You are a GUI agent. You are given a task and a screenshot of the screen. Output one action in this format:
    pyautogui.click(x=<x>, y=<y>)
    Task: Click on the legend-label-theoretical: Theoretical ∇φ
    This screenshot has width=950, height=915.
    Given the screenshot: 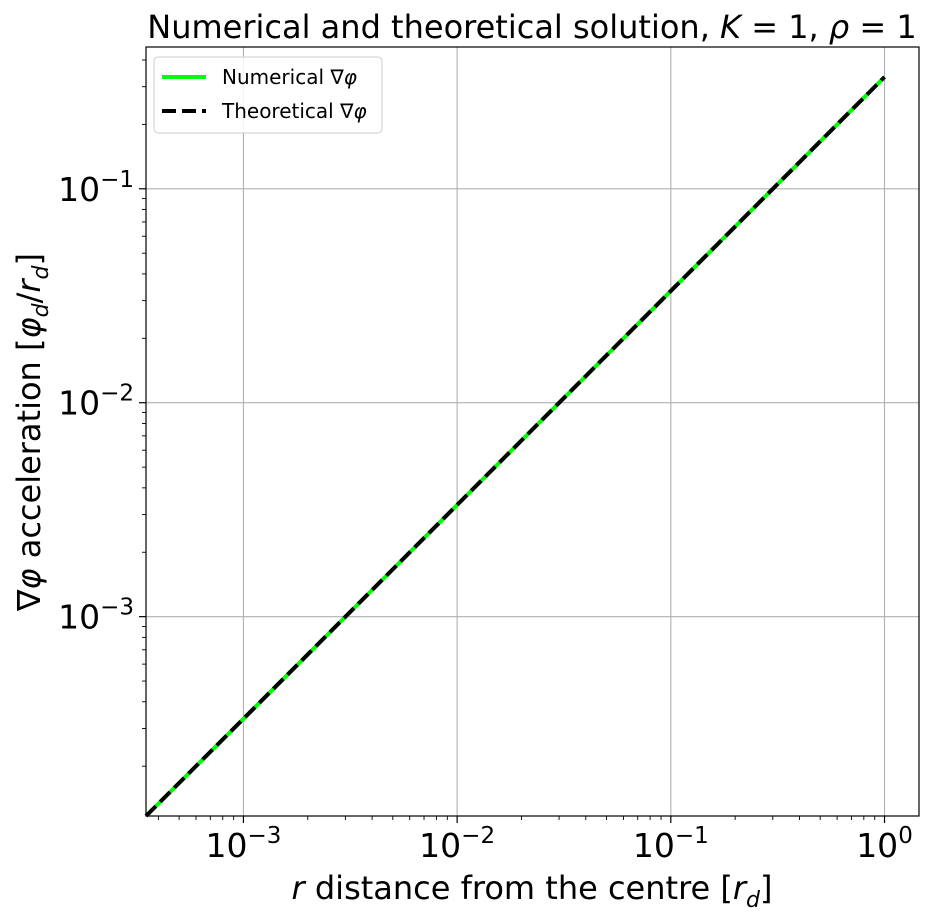 What is the action you would take?
    pyautogui.click(x=294, y=111)
    